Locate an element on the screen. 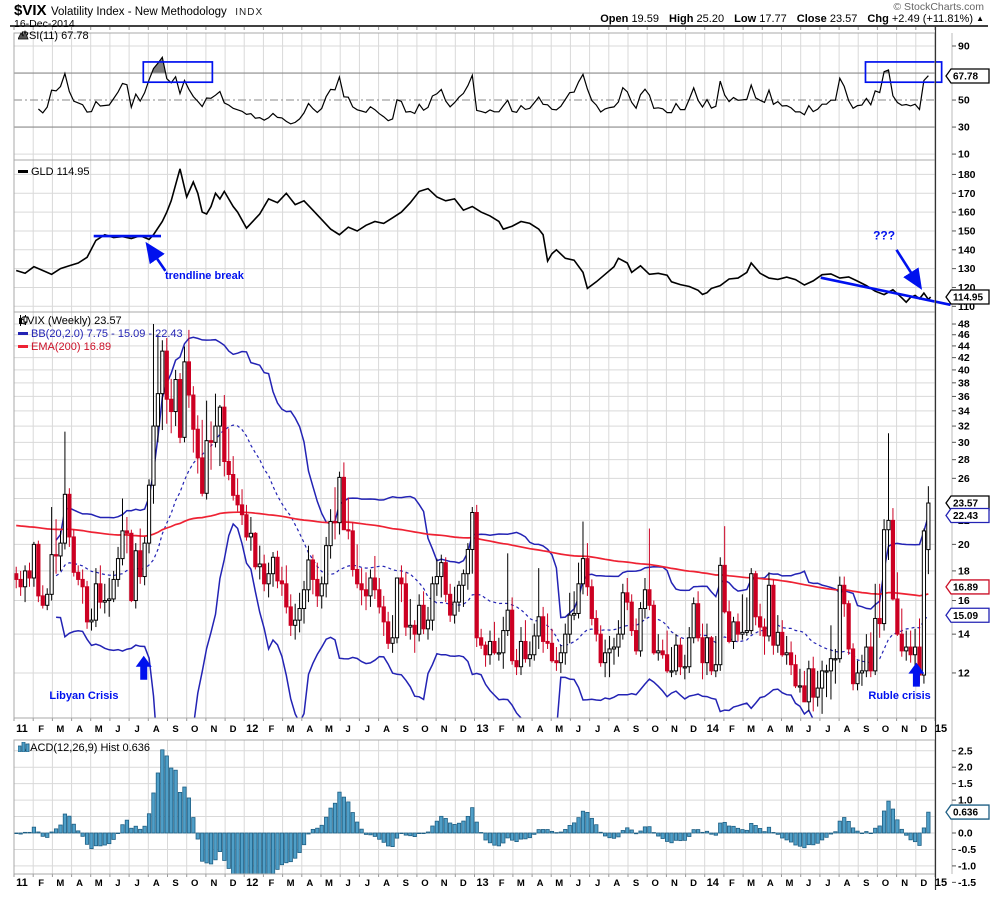 The image size is (990, 897). svg-text: 114.95 is located at coordinates (968, 298).